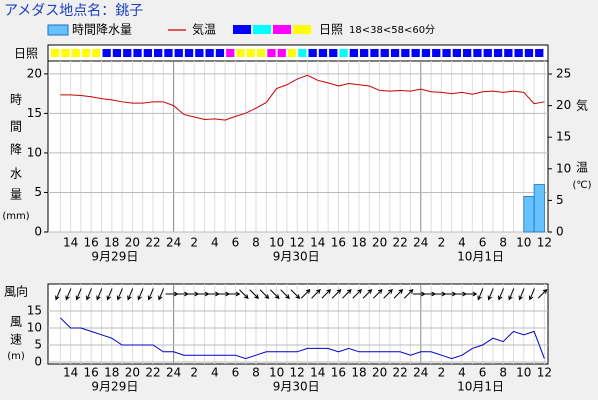 This screenshot has width=598, height=400. What do you see at coordinates (282, 29) in the screenshot?
I see `legend-swatch` at bounding box center [282, 29].